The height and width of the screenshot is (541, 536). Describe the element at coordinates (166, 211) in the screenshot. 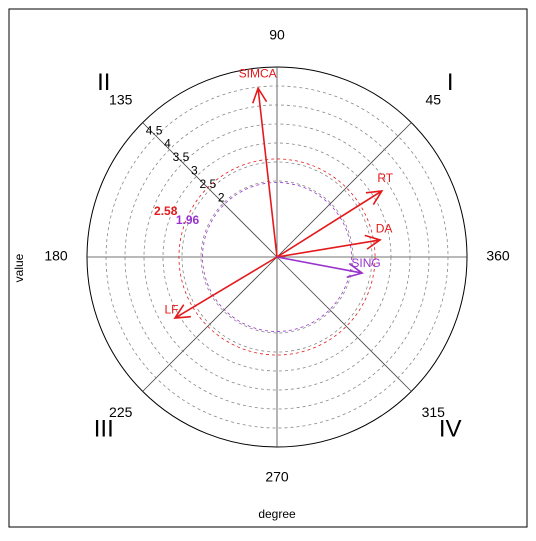

I see `reference-label: 2.58` at that location.